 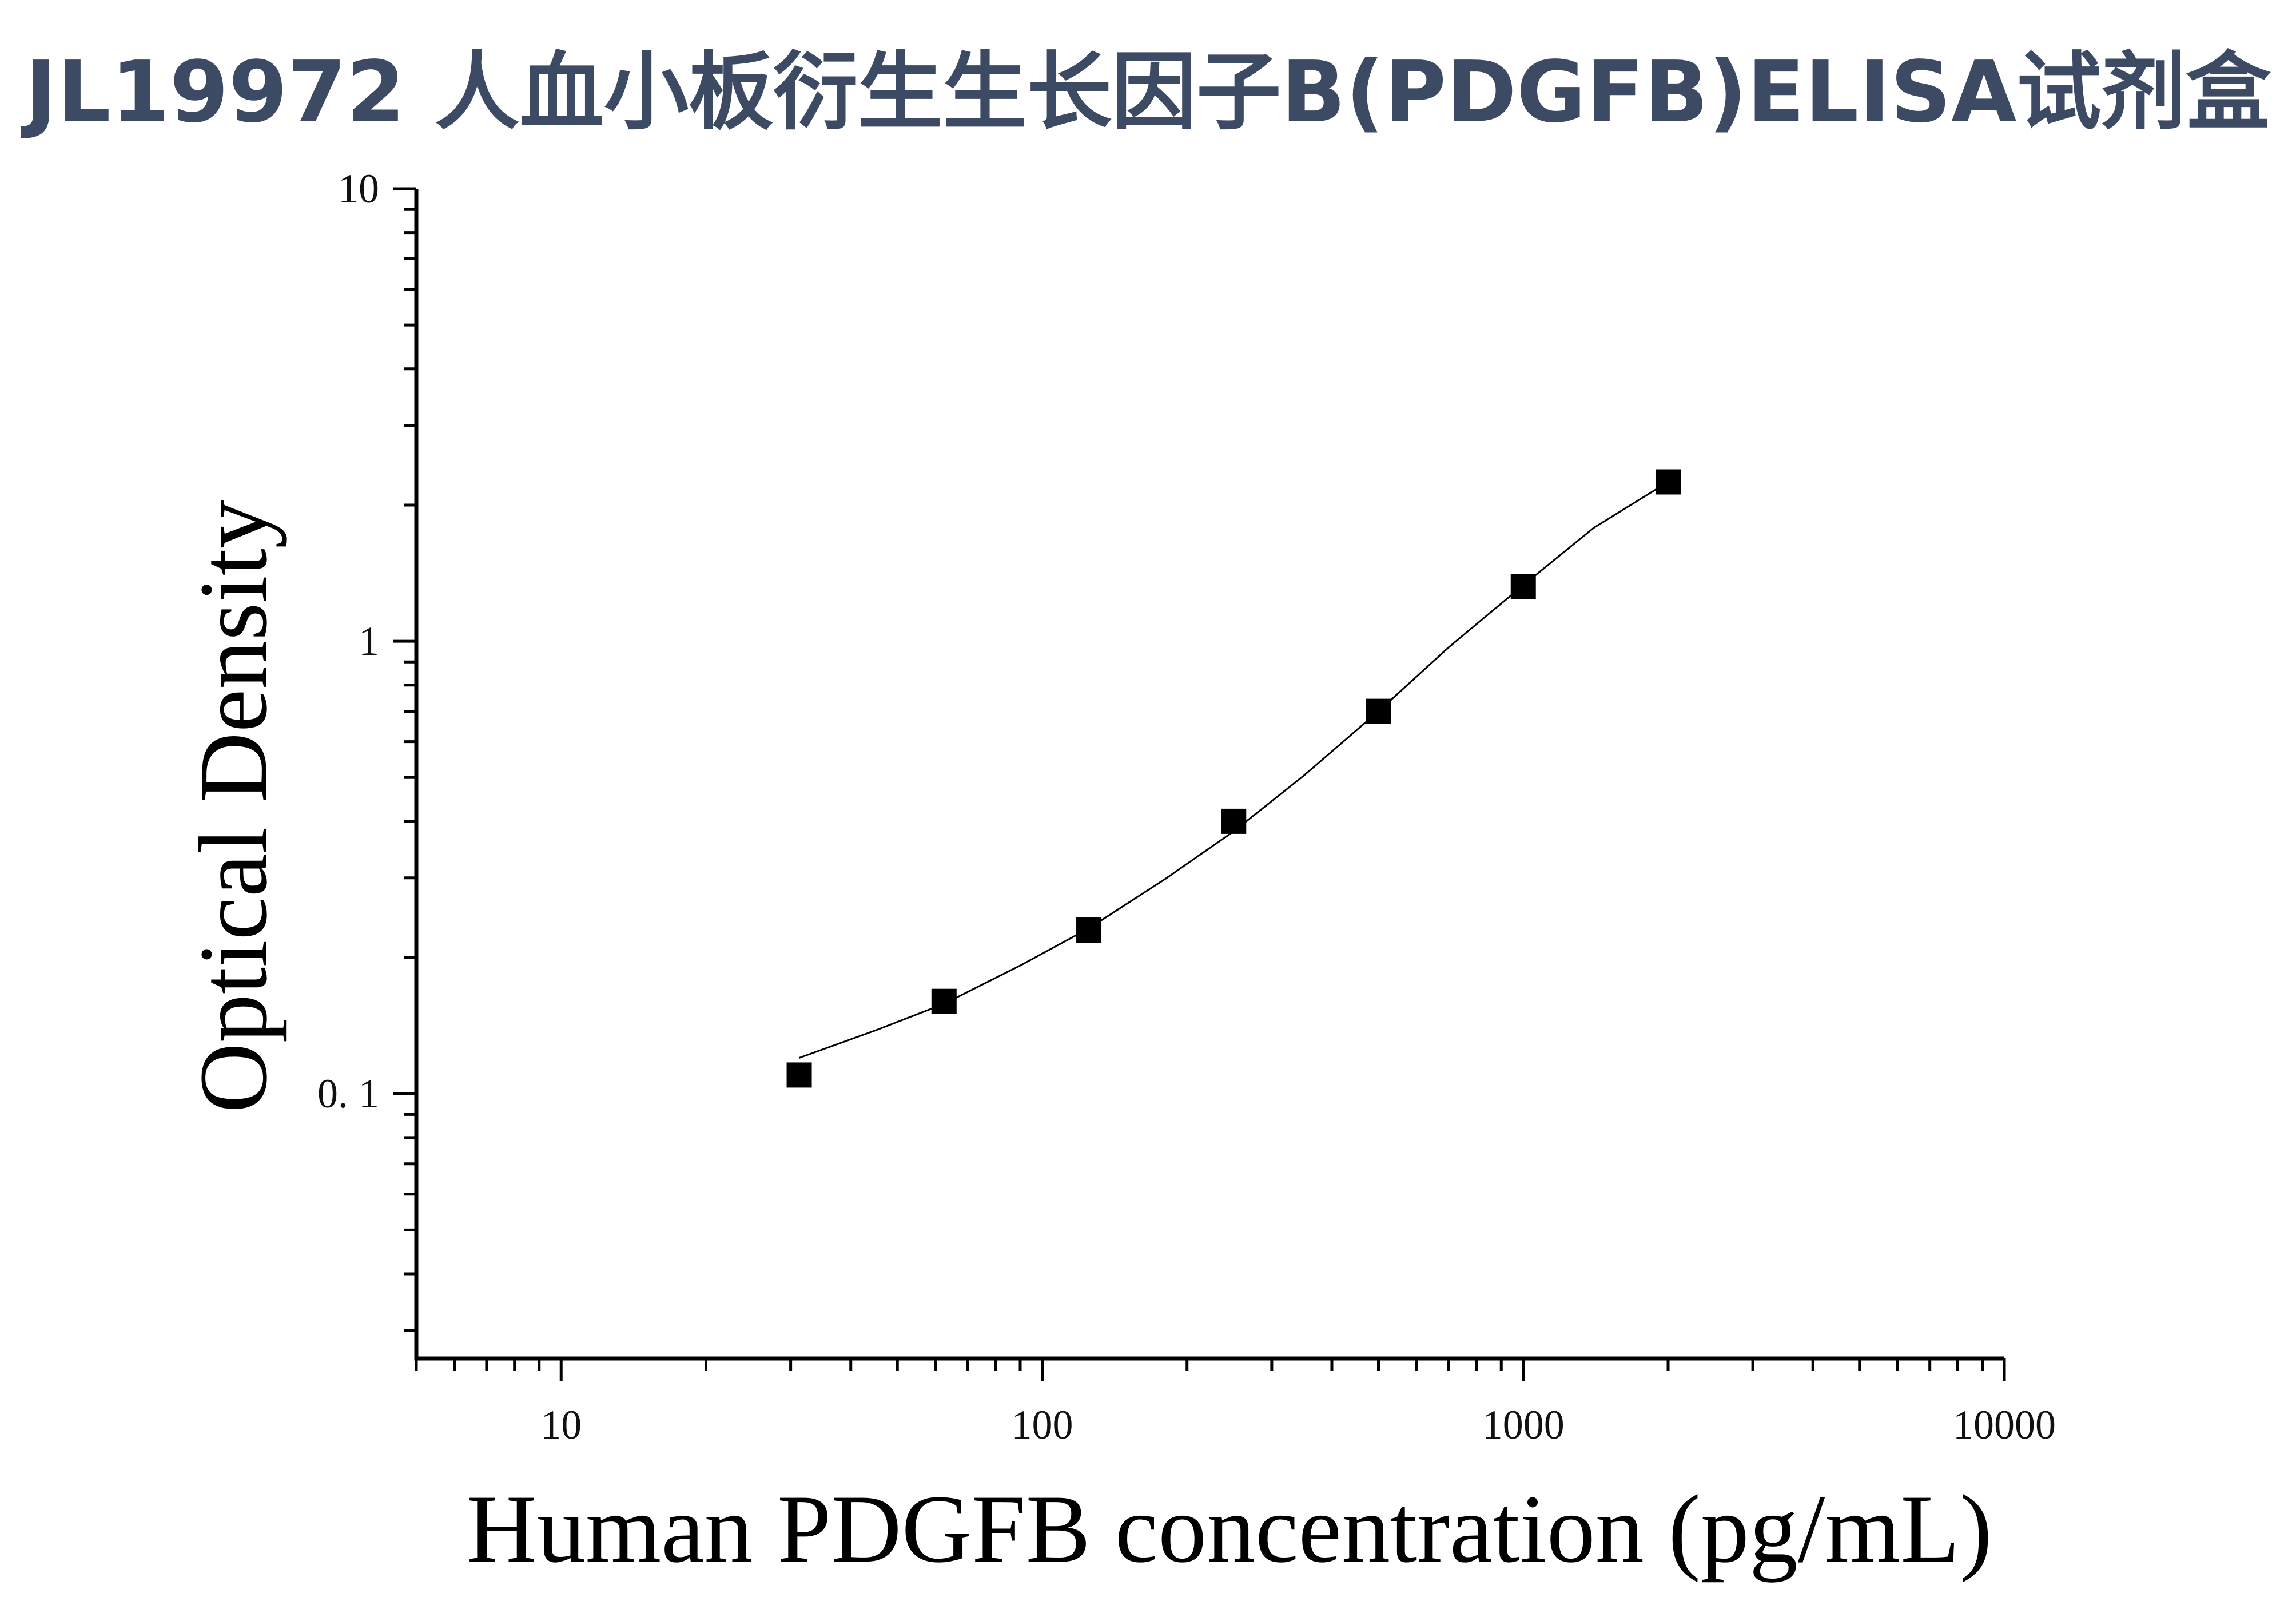 What do you see at coordinates (233, 806) in the screenshot?
I see `y-axis-label: Optical Density` at bounding box center [233, 806].